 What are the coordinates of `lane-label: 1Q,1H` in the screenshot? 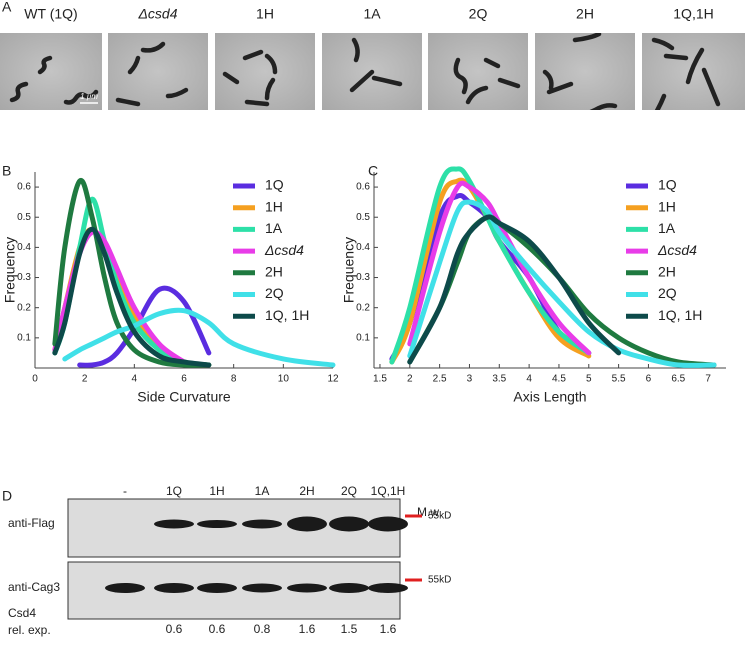 It's located at (388, 491).